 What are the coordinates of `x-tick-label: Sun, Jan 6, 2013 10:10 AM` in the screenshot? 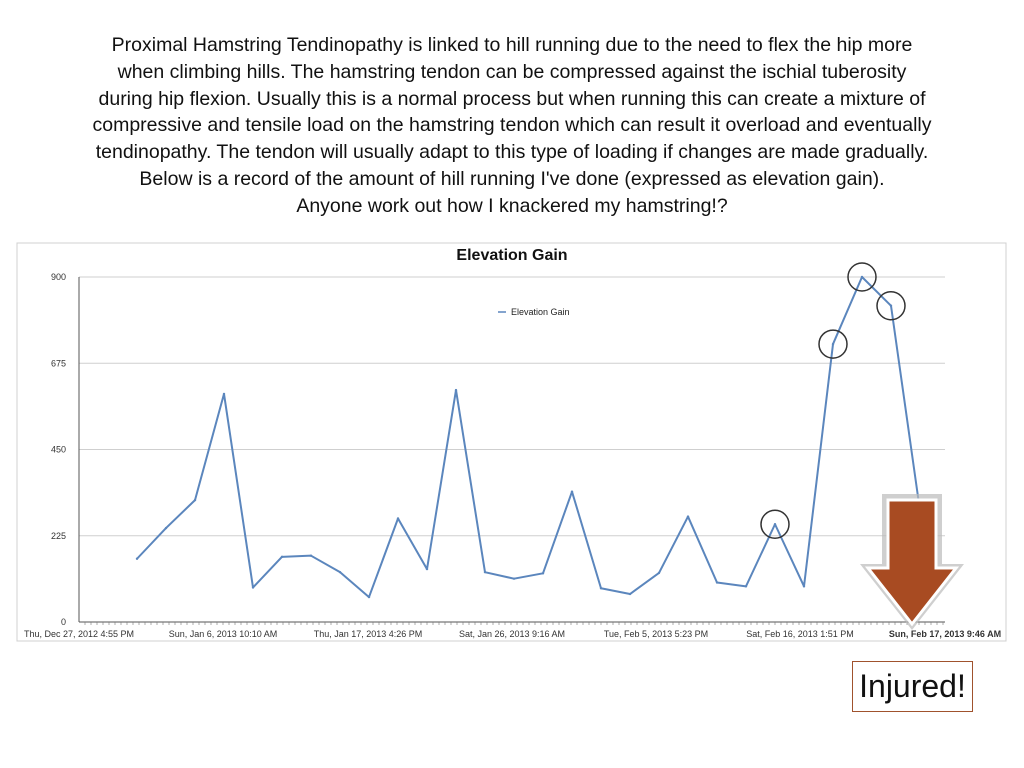 It's located at (223, 634).